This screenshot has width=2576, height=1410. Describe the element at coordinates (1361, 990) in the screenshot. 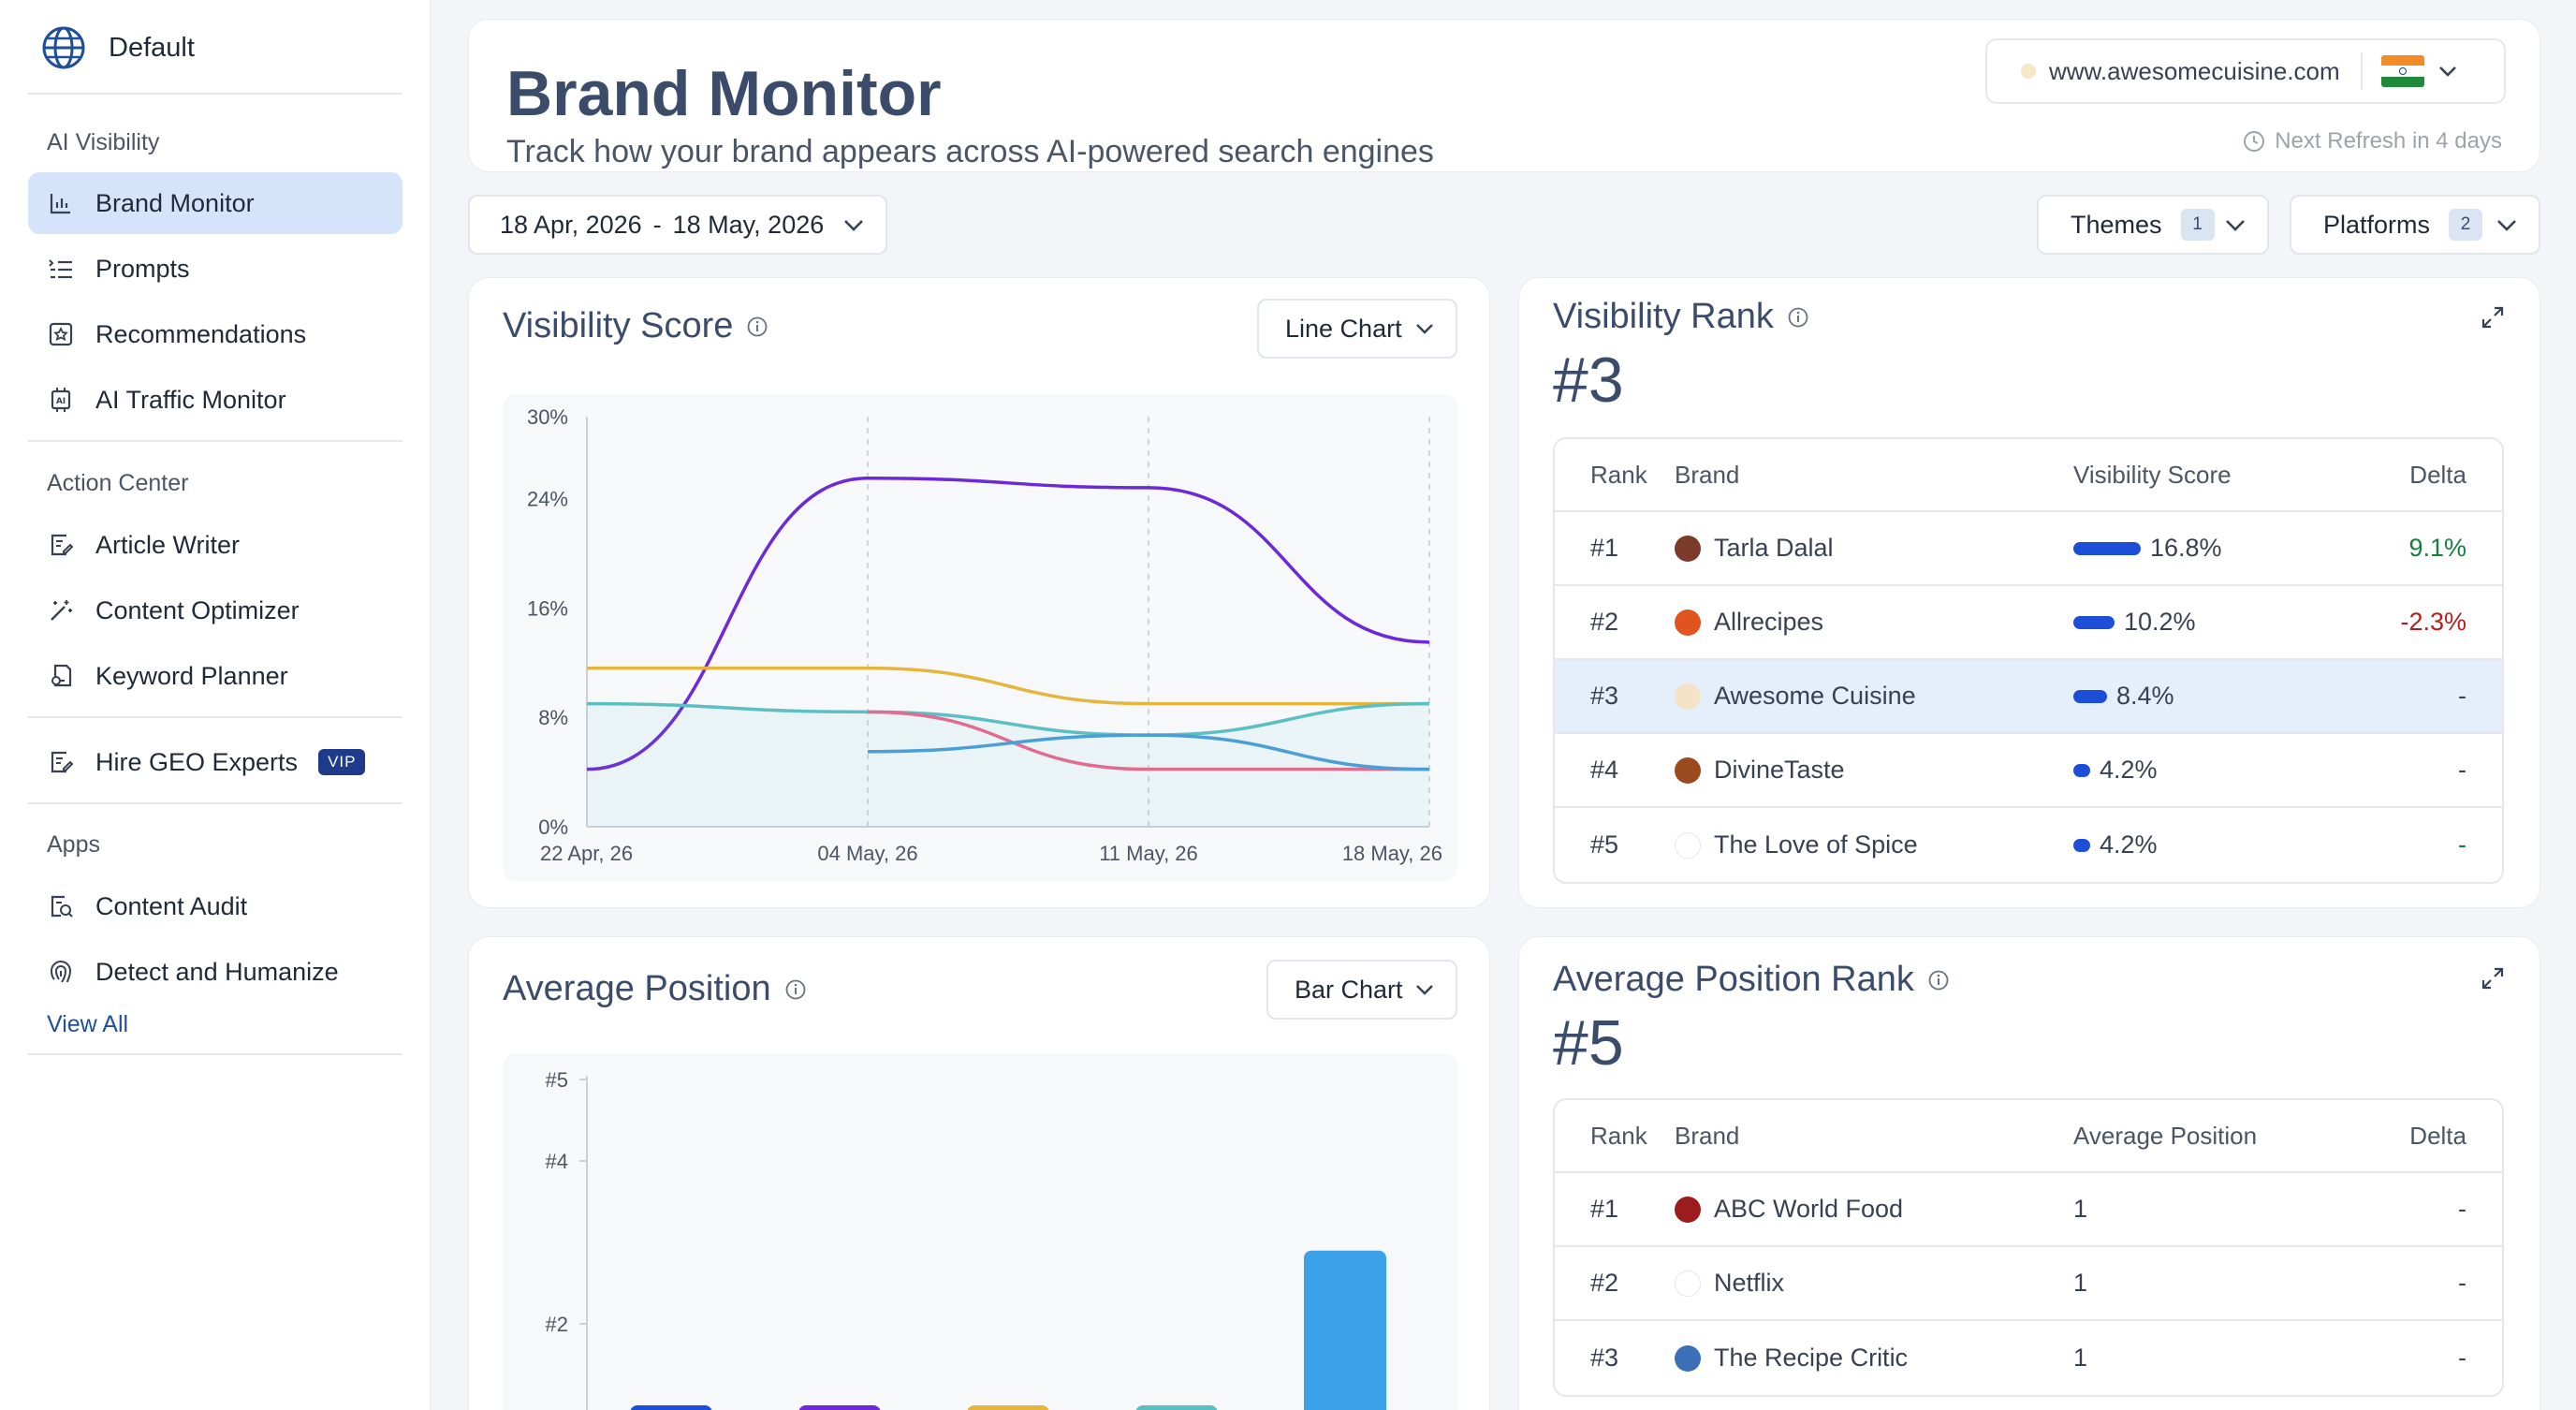

I see `chart-type-select: Bar Chart` at that location.